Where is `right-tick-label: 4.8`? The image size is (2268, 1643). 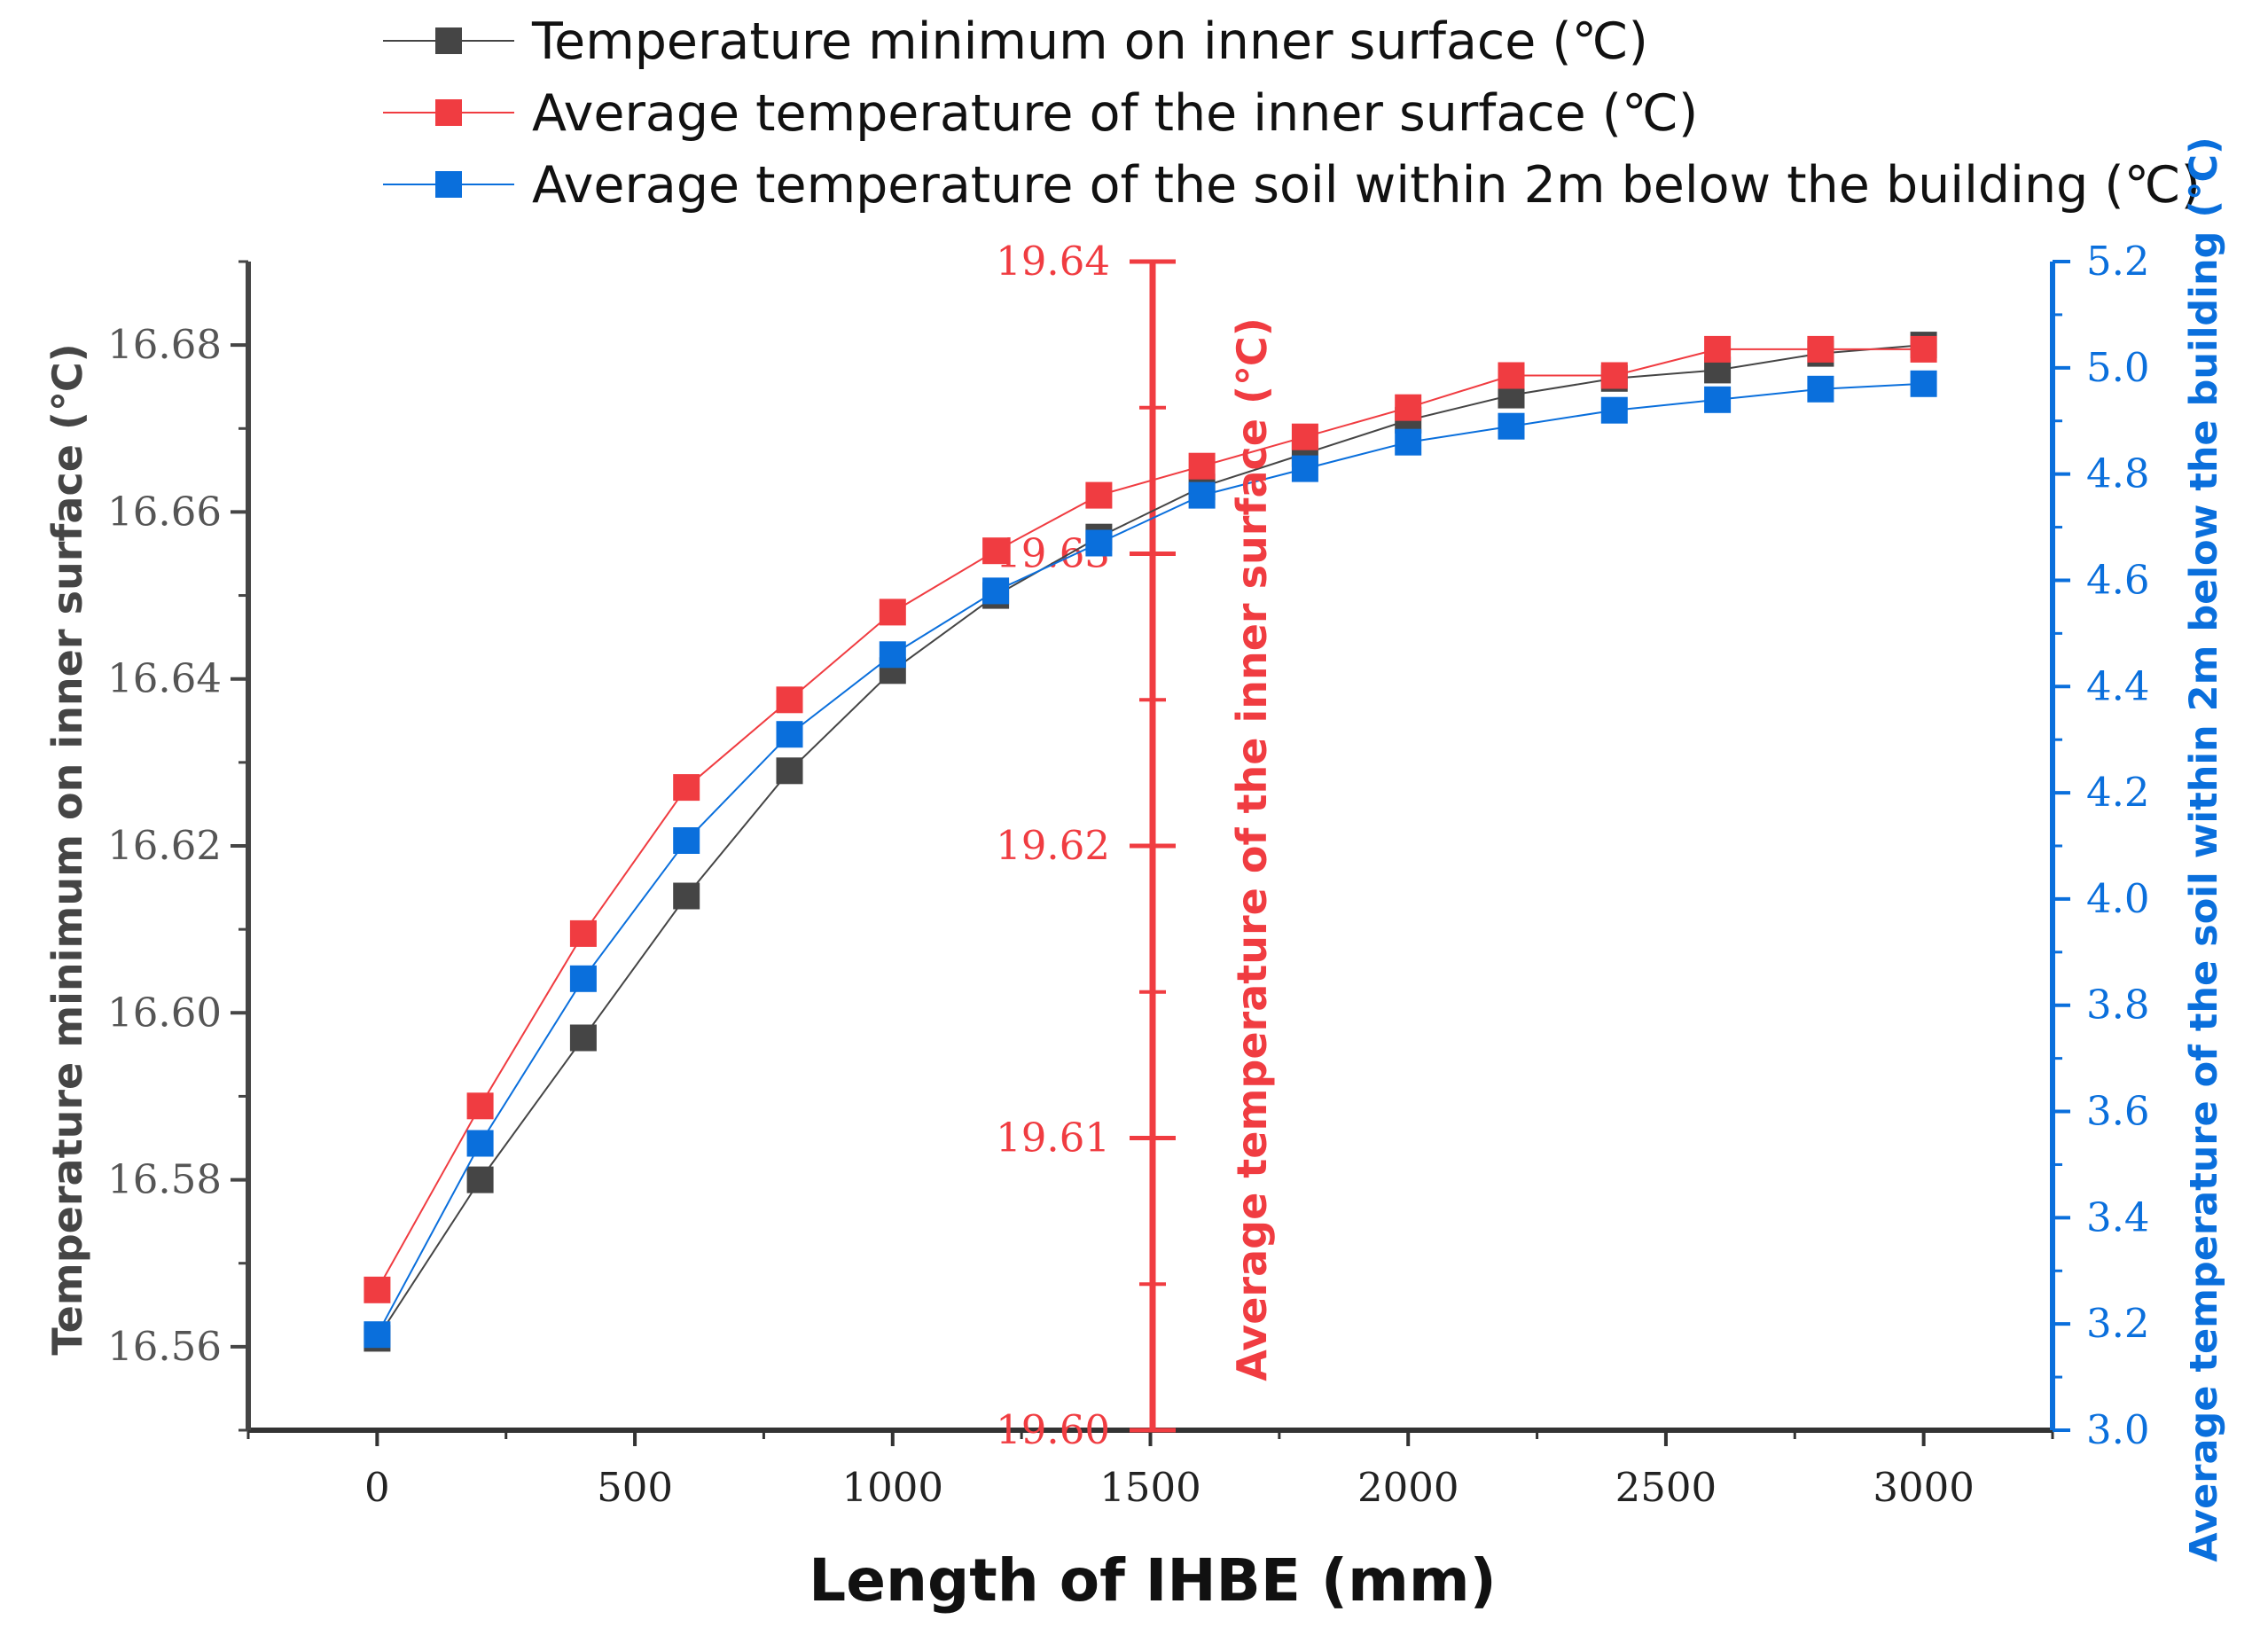 right-tick-label: 4.8 is located at coordinates (2118, 474).